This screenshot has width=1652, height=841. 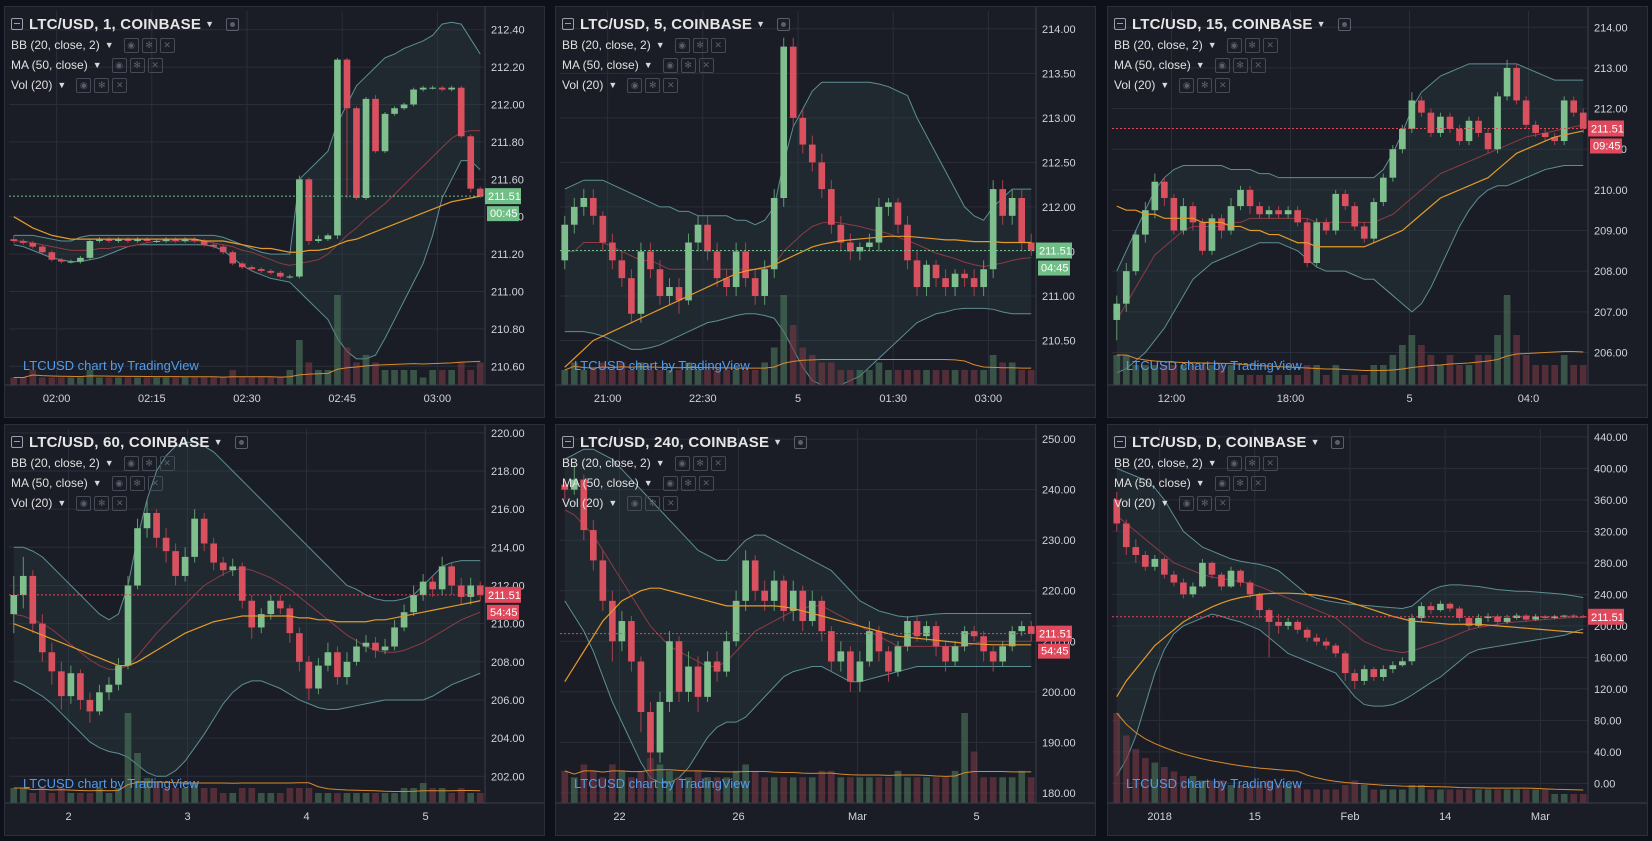 What do you see at coordinates (1219, 442) in the screenshot?
I see `symbol-title: LTC/USD, D, COINBASE` at bounding box center [1219, 442].